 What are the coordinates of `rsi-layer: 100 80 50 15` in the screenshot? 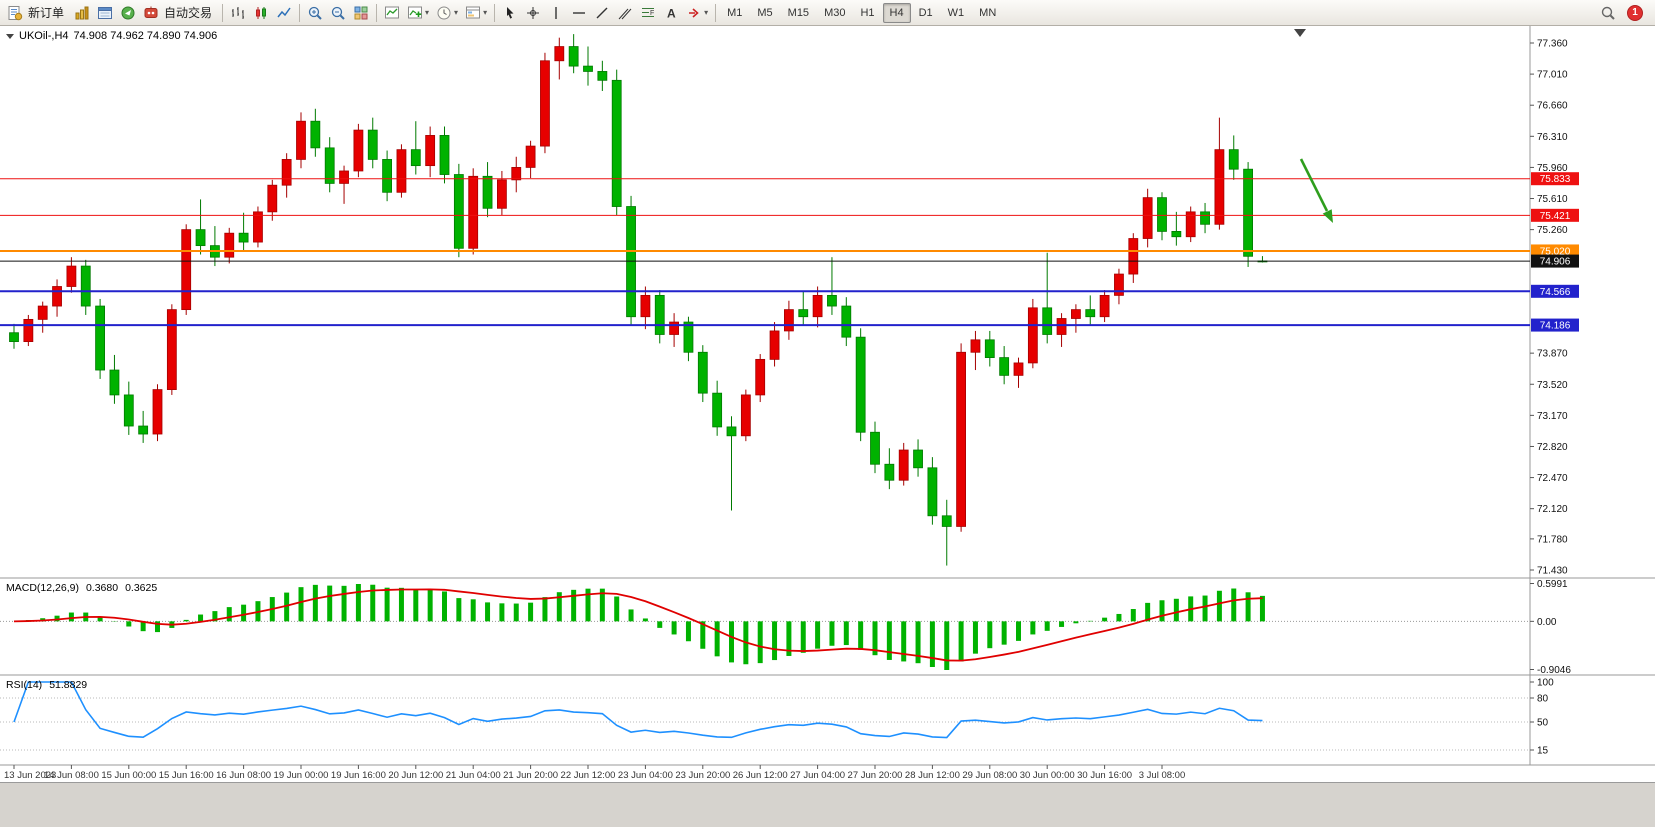 It's located at (777, 717).